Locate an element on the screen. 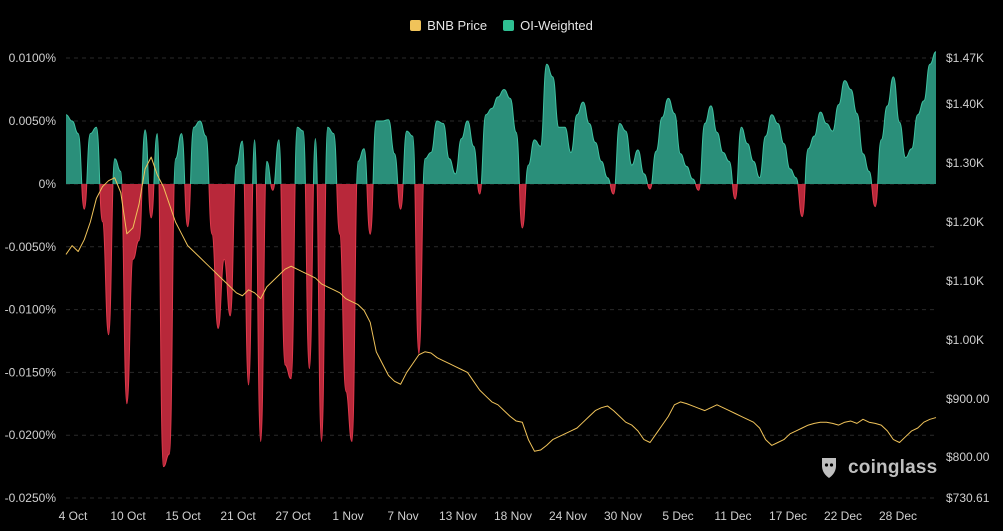  coinglass-logo-icon is located at coordinates (829, 468).